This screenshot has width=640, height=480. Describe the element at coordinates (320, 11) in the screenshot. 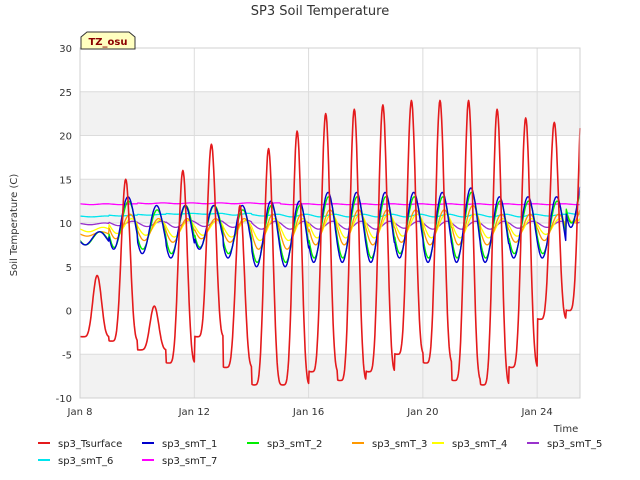

I see `chart-title: SP3 Soil Temperature` at that location.